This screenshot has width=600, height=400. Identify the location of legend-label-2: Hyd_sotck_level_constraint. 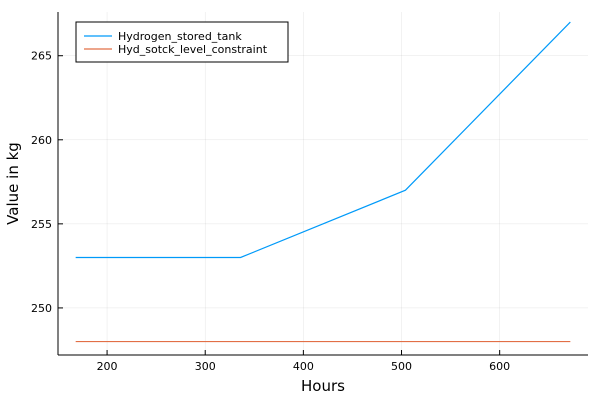
(193, 49).